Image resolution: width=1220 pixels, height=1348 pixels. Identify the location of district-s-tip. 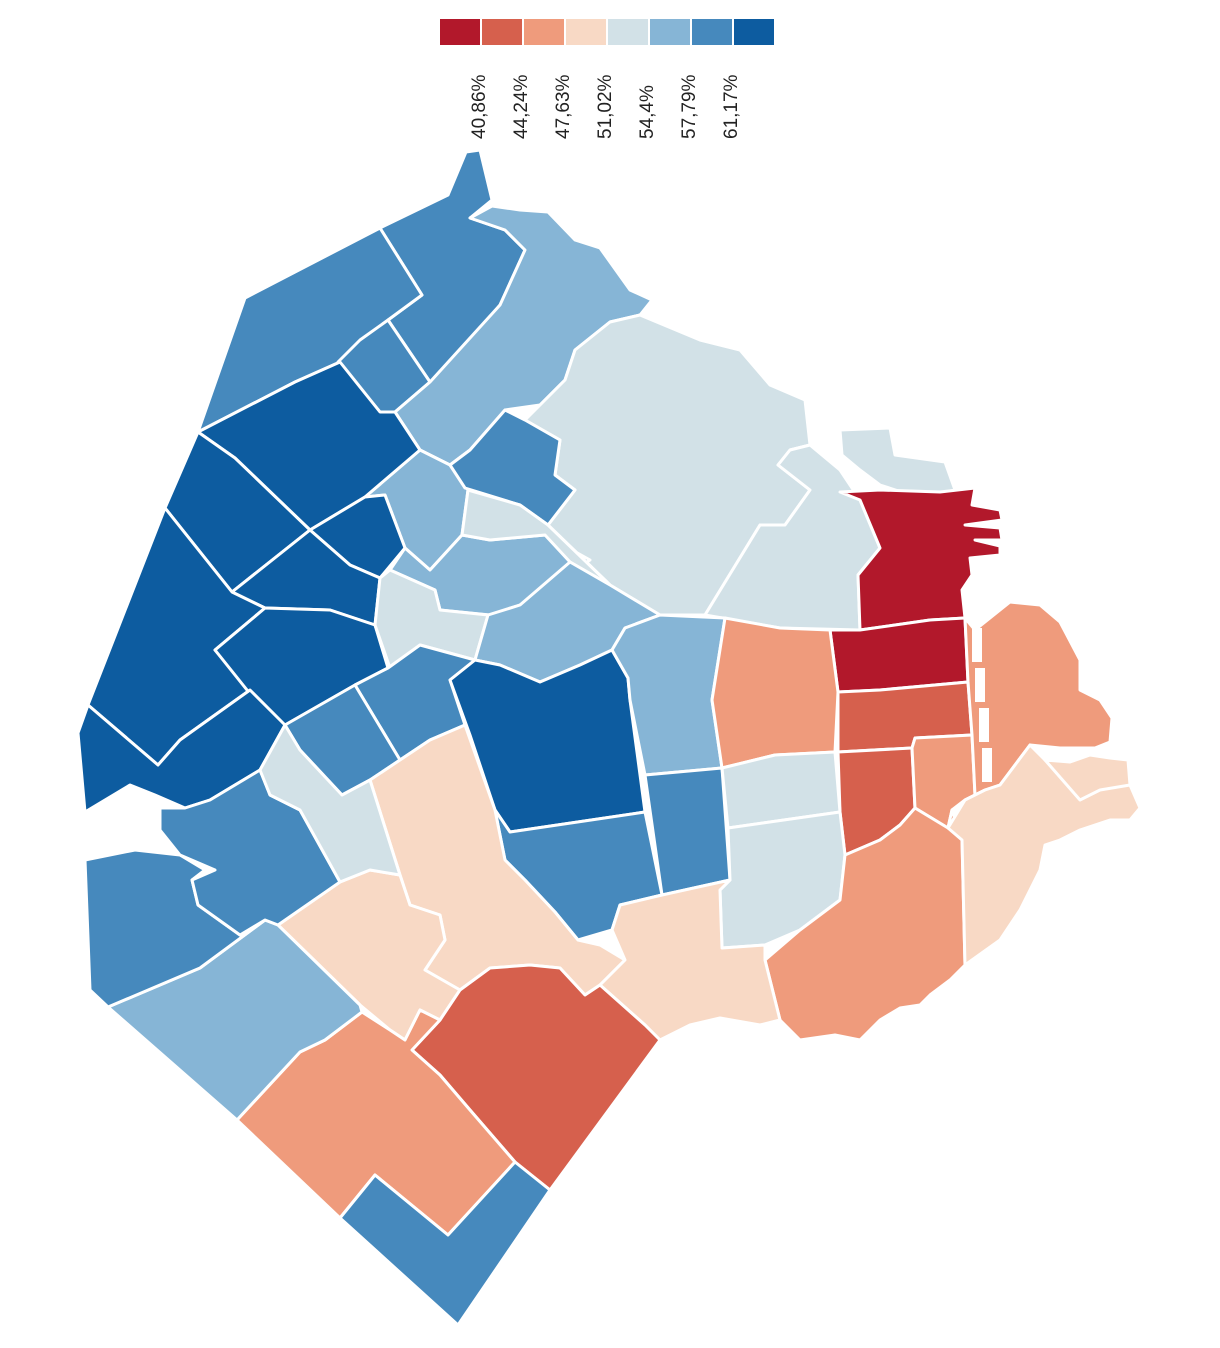
(445, 1243).